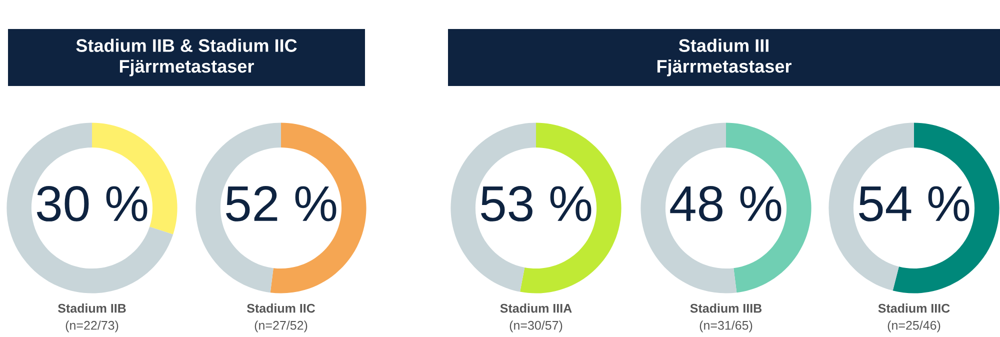 This screenshot has height=337, width=1000. What do you see at coordinates (536, 308) in the screenshot?
I see `text: Stadium IIIA` at bounding box center [536, 308].